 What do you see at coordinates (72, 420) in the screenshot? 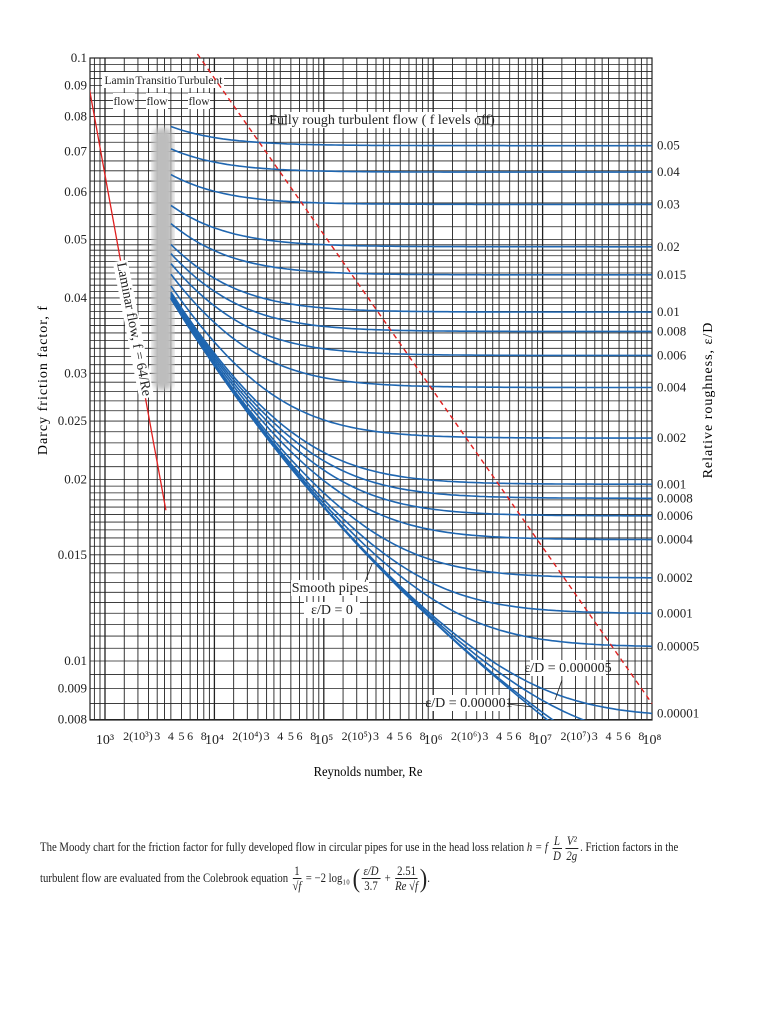
I see `y-tick-label: 0.025` at bounding box center [72, 420].